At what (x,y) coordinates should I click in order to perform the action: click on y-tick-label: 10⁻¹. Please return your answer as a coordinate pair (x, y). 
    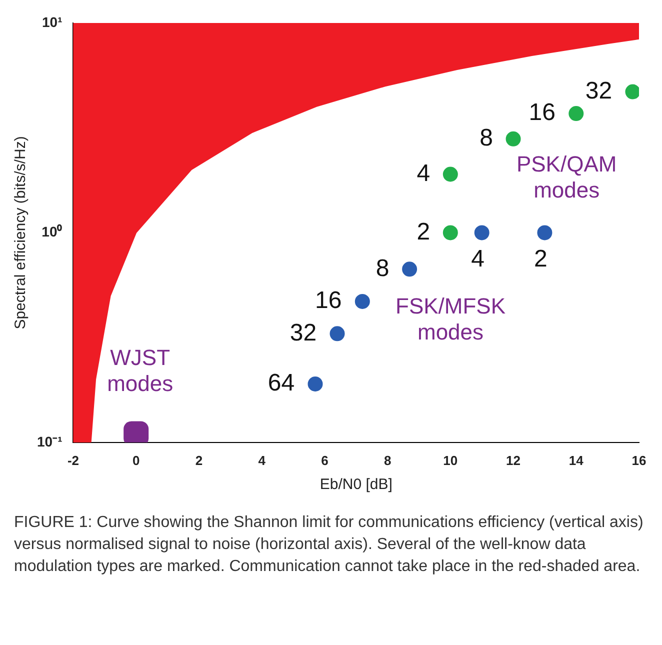
    Looking at the image, I should click on (50, 441).